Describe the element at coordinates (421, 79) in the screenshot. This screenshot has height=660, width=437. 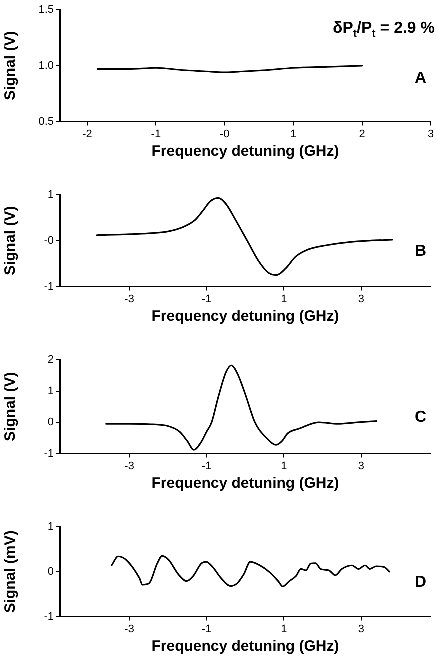
I see `annotation: A` at that location.